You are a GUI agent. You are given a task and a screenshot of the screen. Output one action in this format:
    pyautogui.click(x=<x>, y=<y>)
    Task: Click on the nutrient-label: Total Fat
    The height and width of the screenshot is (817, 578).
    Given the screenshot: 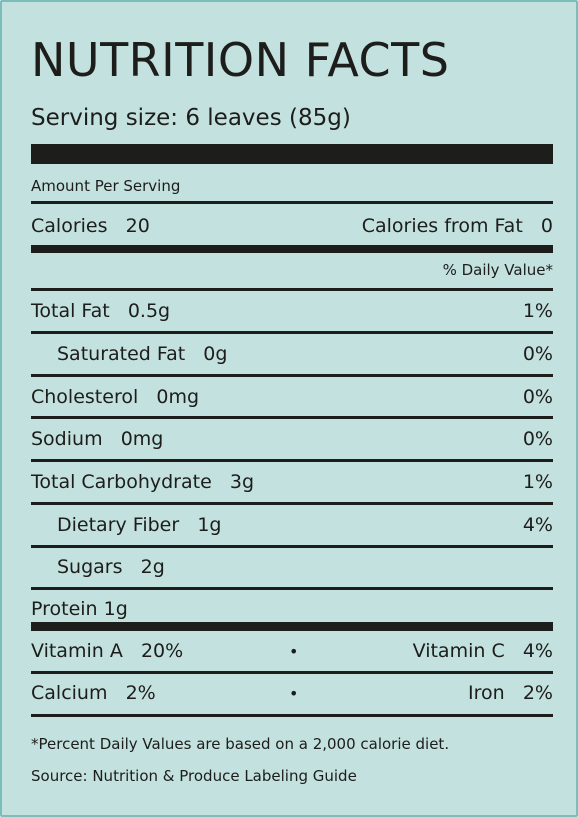 What is the action you would take?
    pyautogui.click(x=70, y=311)
    